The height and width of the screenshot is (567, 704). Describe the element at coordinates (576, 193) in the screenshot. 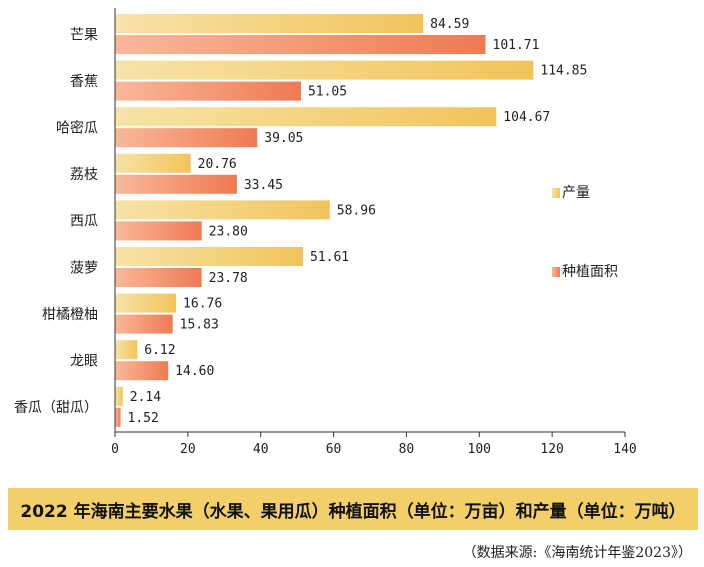

I see `production-legend-label: 产量` at that location.